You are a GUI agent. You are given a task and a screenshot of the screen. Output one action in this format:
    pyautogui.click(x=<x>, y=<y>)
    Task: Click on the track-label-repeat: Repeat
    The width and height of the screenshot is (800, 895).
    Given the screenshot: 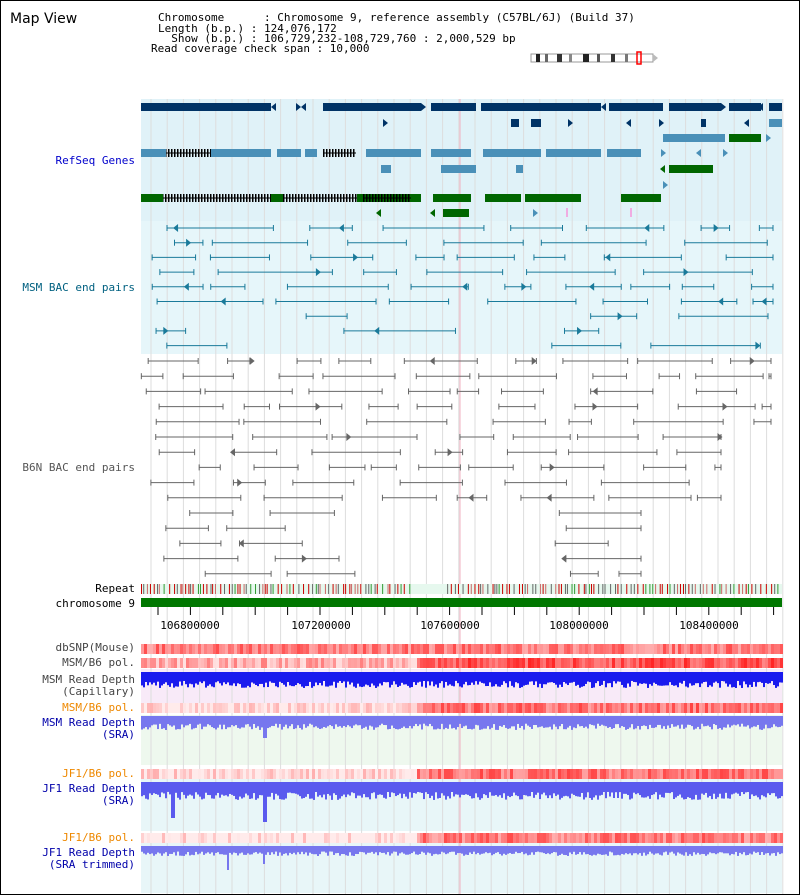 What is the action you would take?
    pyautogui.click(x=115, y=588)
    